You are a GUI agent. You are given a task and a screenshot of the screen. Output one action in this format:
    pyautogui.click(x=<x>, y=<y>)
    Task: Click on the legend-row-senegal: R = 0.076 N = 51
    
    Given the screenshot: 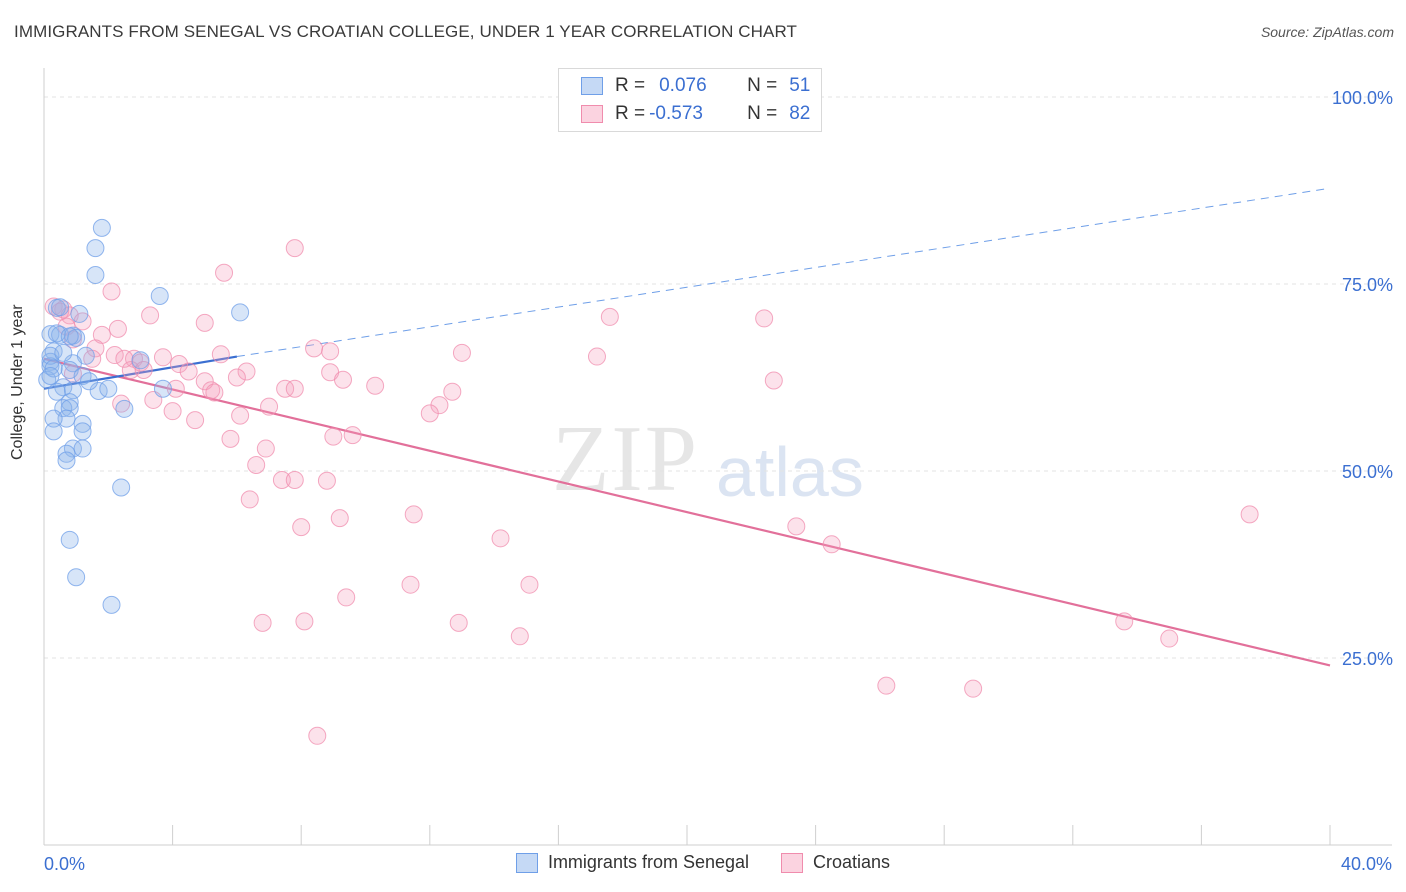 What is the action you would take?
    pyautogui.click(x=695, y=86)
    